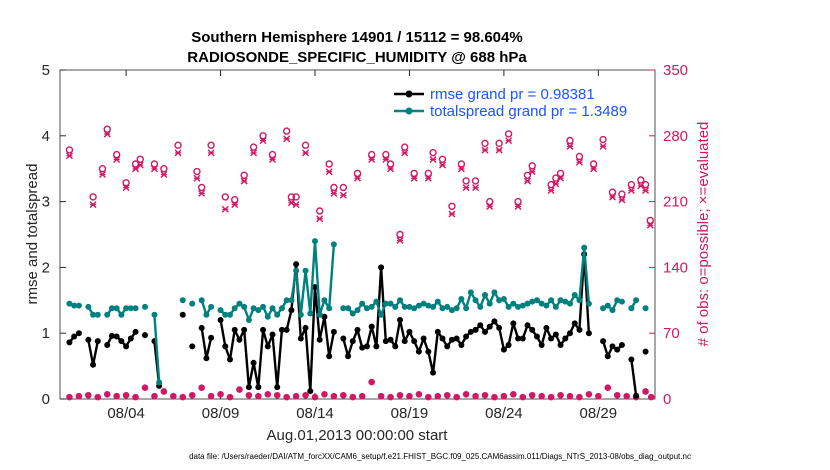 This screenshot has width=830, height=470. I want to click on y-axis-label: rmse and totalspread, so click(32, 234).